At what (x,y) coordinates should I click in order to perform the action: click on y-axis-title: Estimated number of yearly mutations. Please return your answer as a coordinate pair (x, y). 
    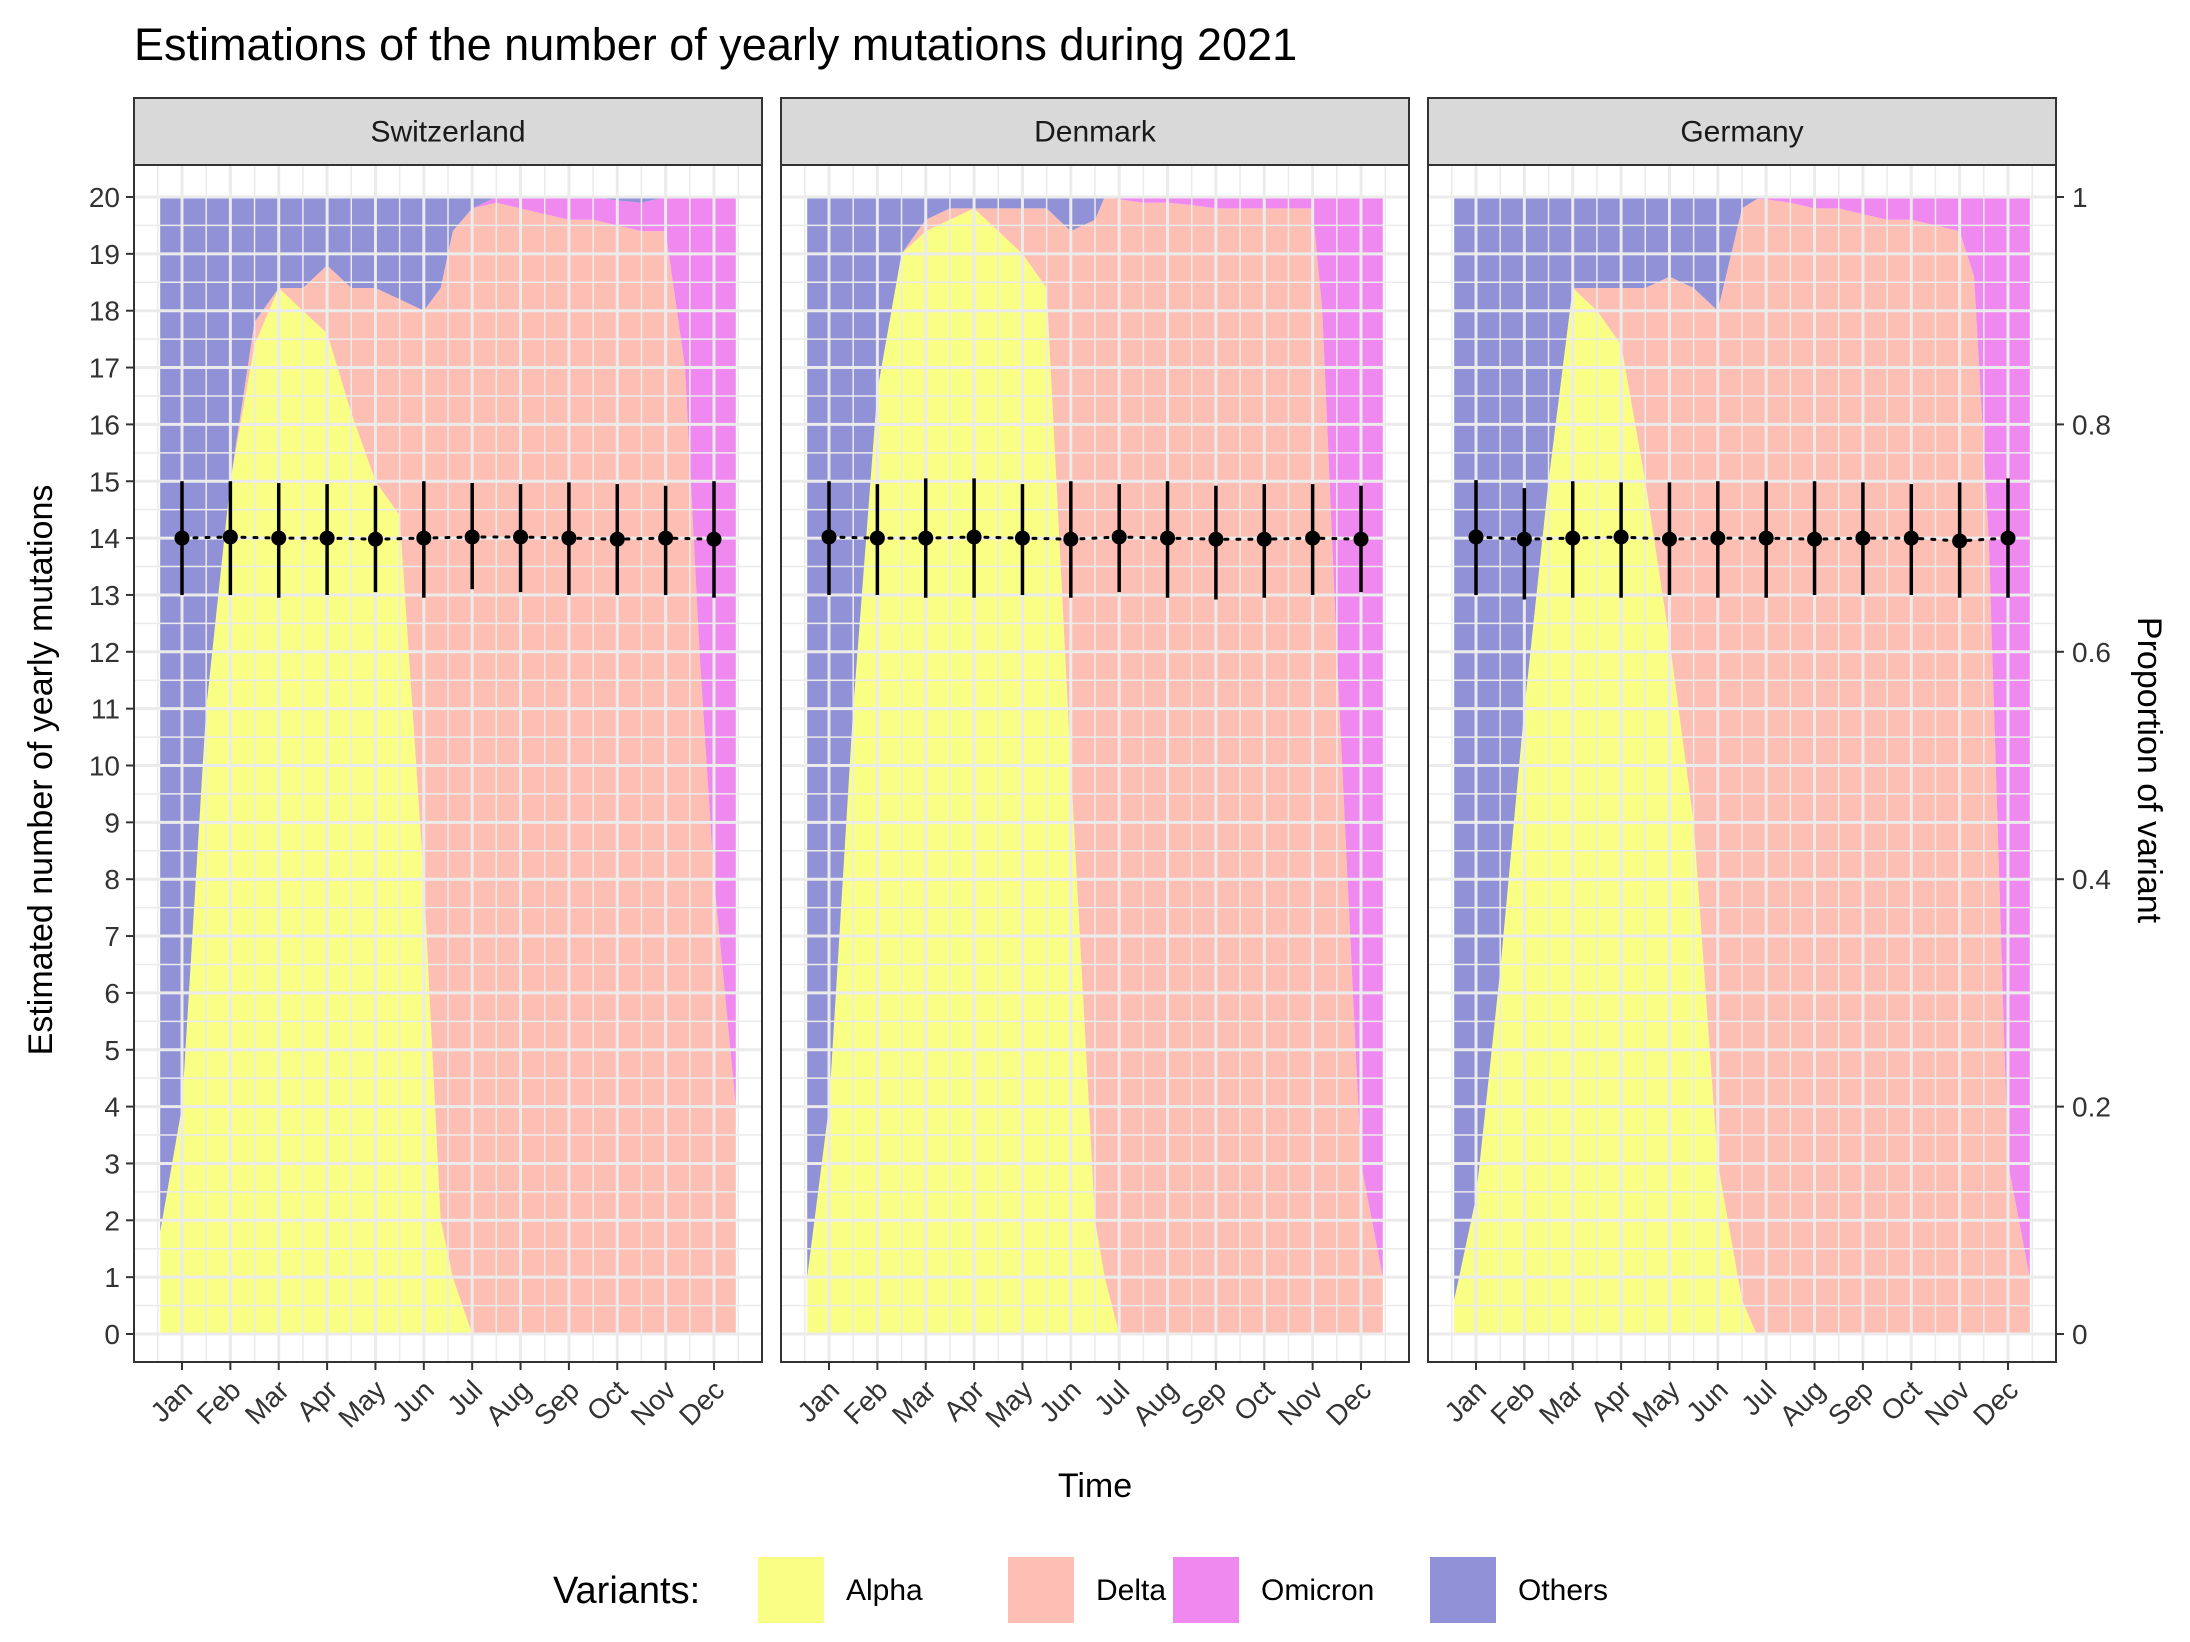
    Looking at the image, I should click on (41, 770).